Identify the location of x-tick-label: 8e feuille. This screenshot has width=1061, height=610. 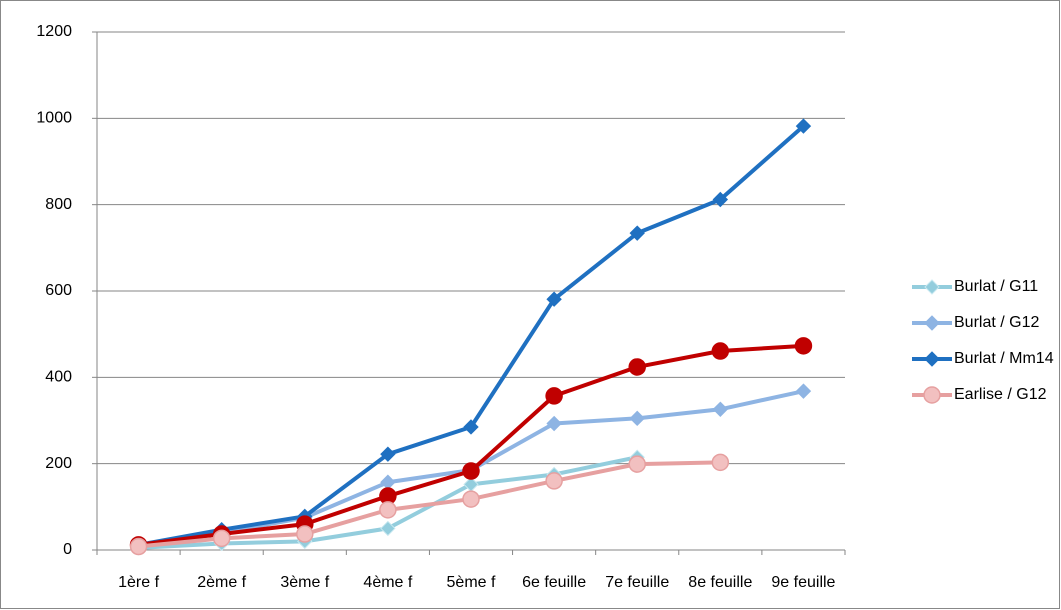
(720, 582).